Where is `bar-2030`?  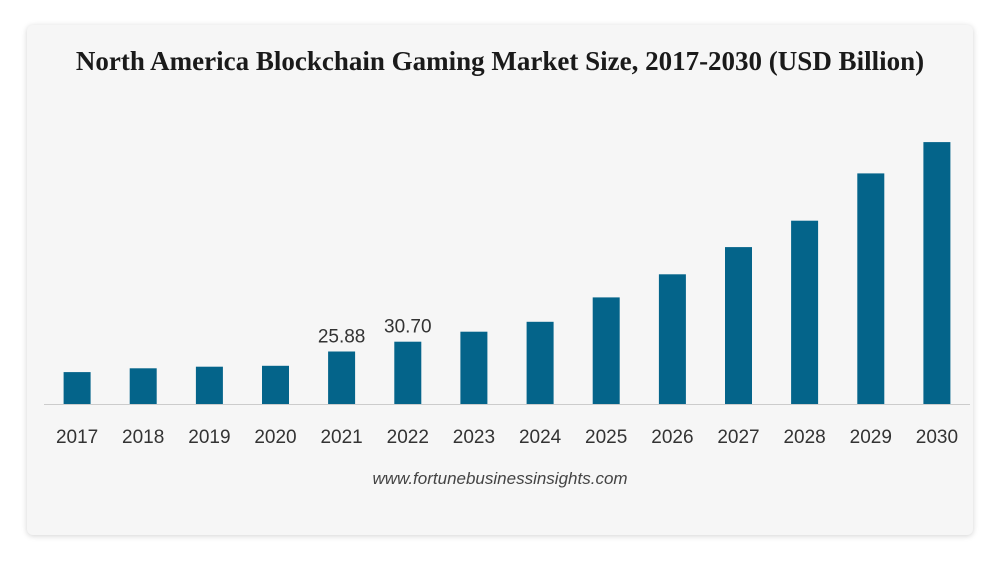 bar-2030 is located at coordinates (937, 273).